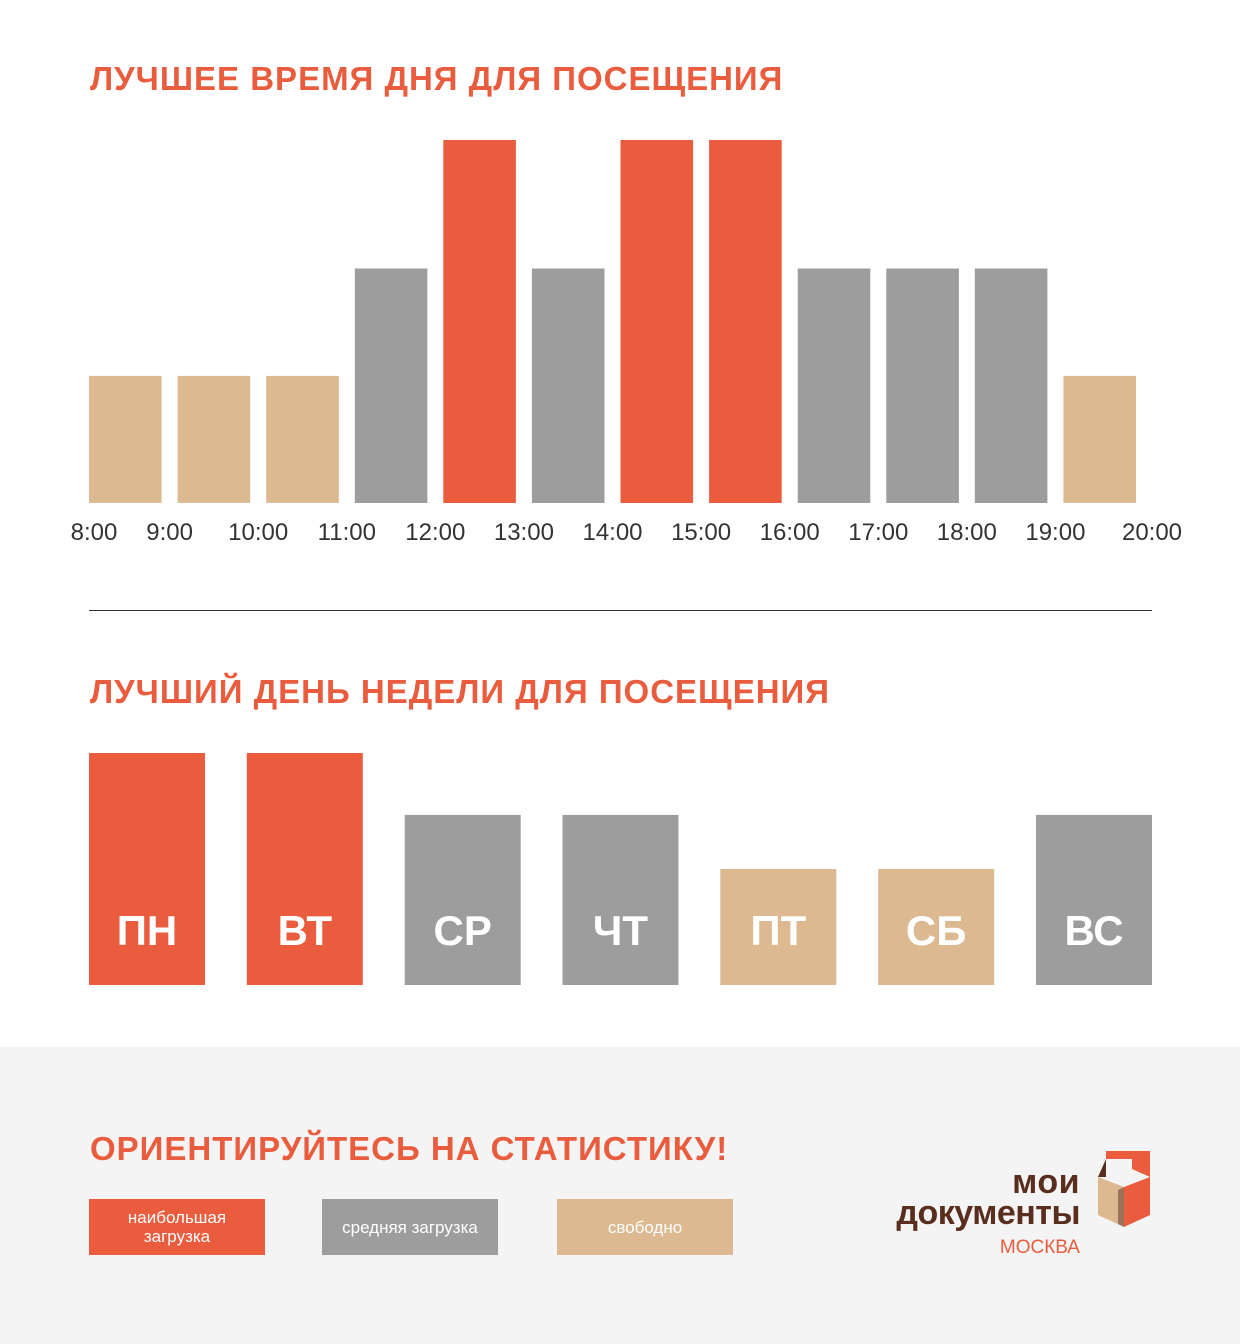 Image resolution: width=1240 pixels, height=1344 pixels. I want to click on legend-medium-load: средняя загрузка, so click(410, 1227).